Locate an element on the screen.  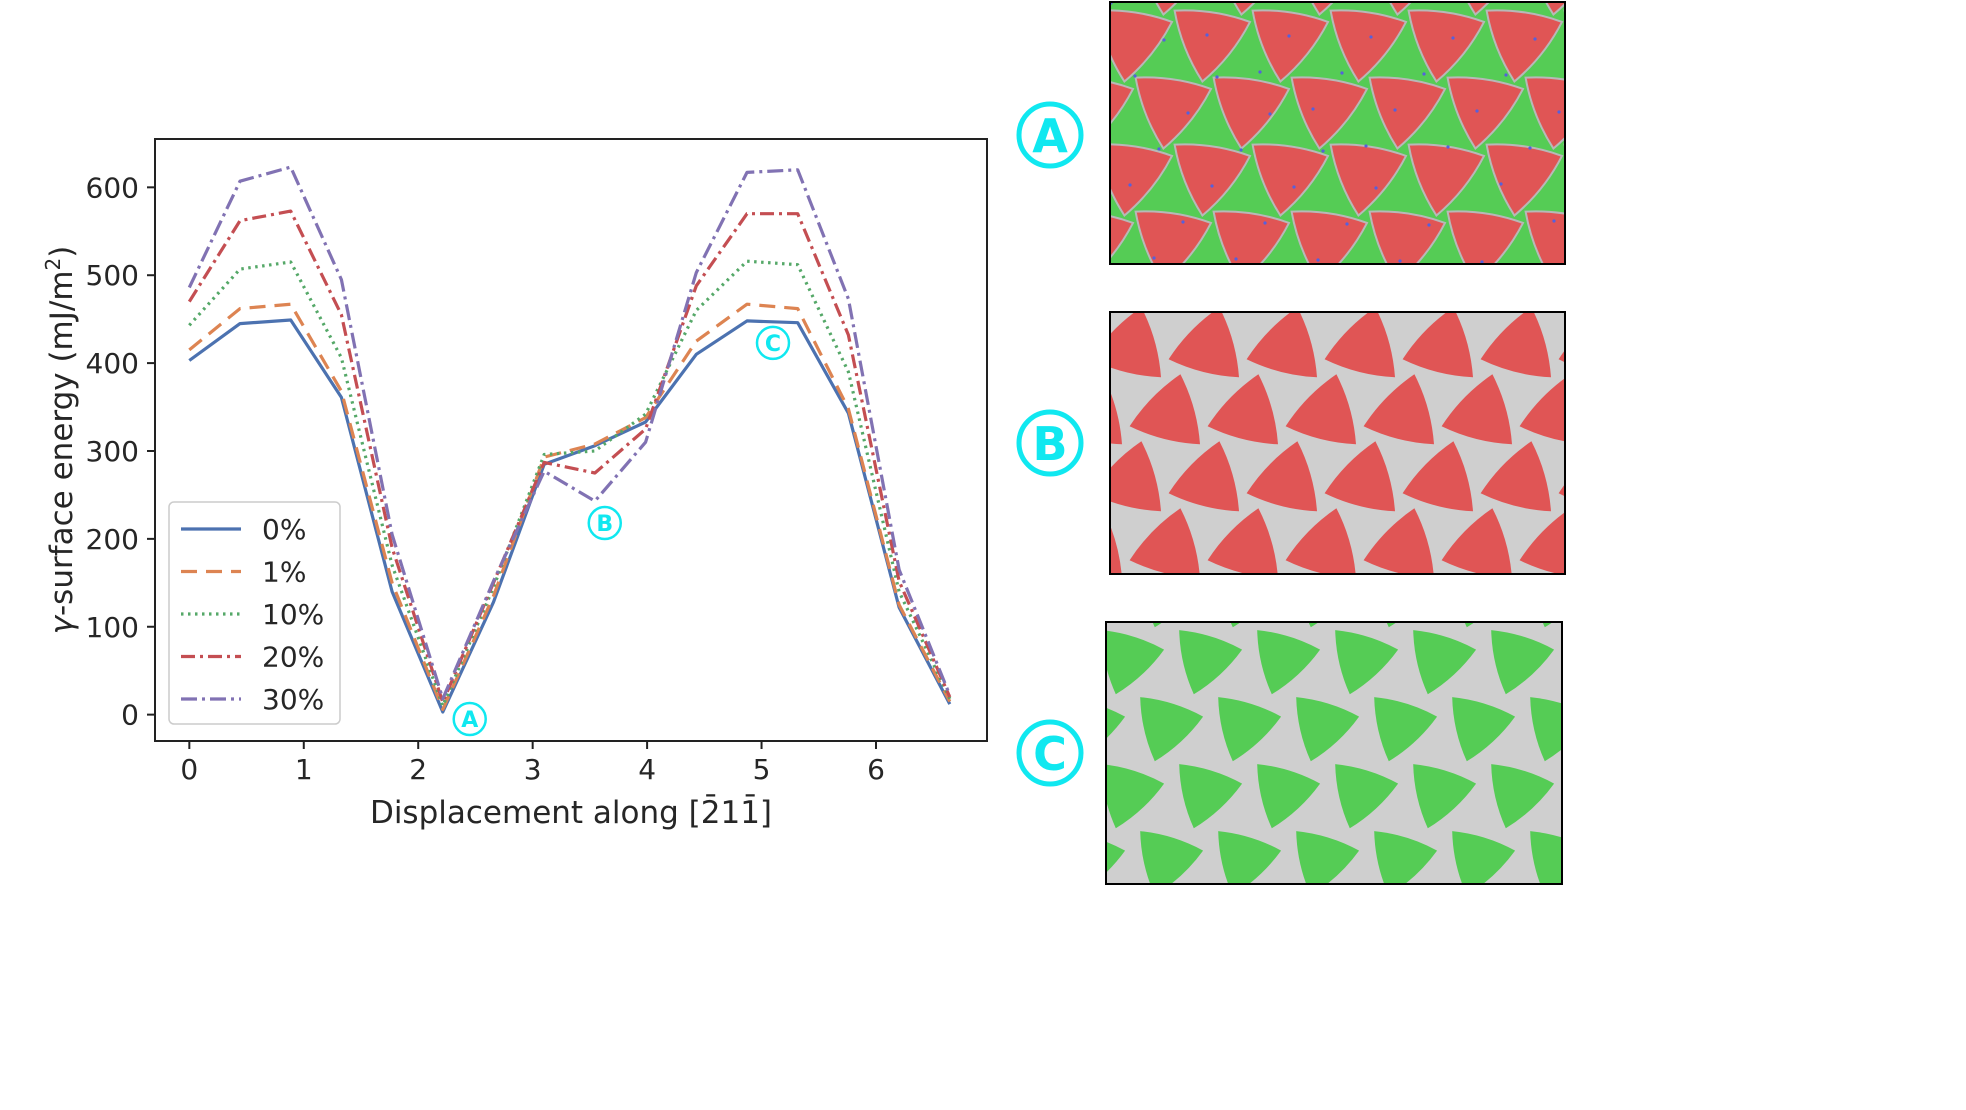
x-tick-label-6: 6 is located at coordinates (876, 769).